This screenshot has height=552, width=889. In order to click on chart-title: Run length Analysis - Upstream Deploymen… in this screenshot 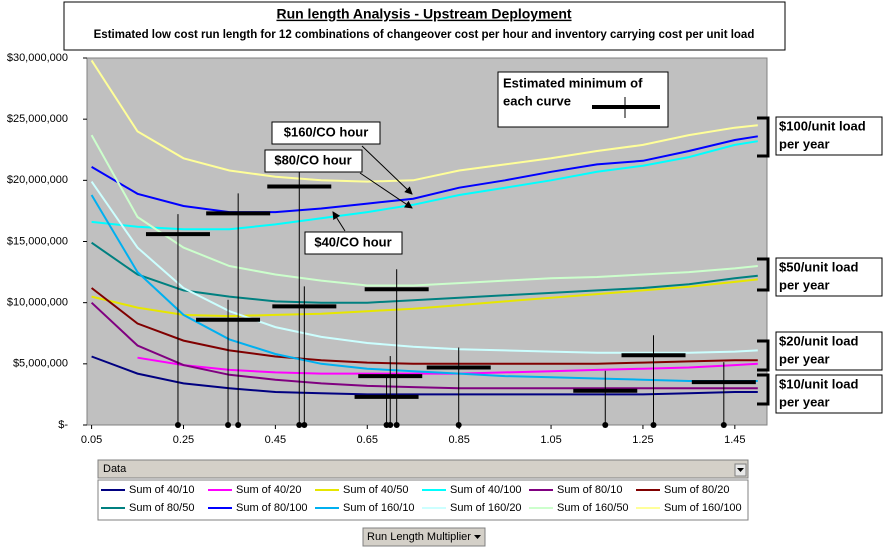, I will do `click(423, 14)`.